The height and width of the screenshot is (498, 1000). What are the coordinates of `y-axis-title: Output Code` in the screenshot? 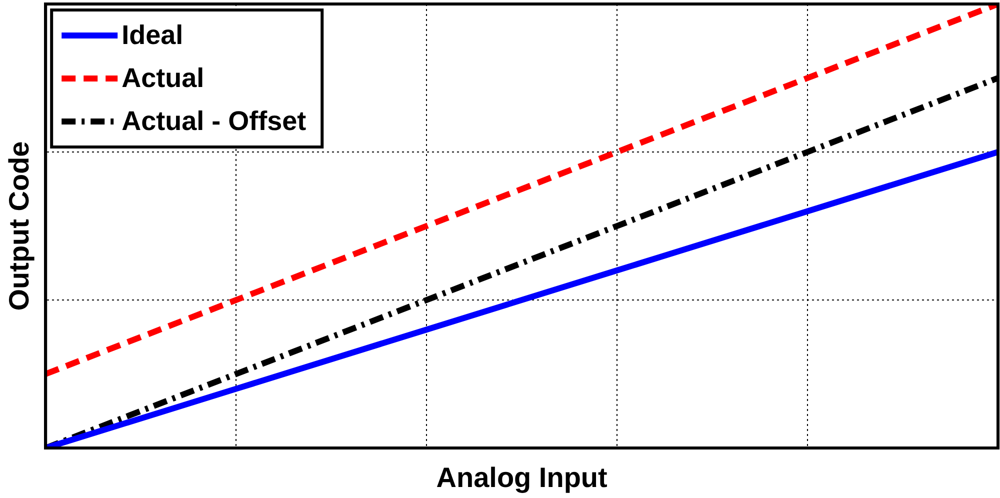 It's located at (19, 226).